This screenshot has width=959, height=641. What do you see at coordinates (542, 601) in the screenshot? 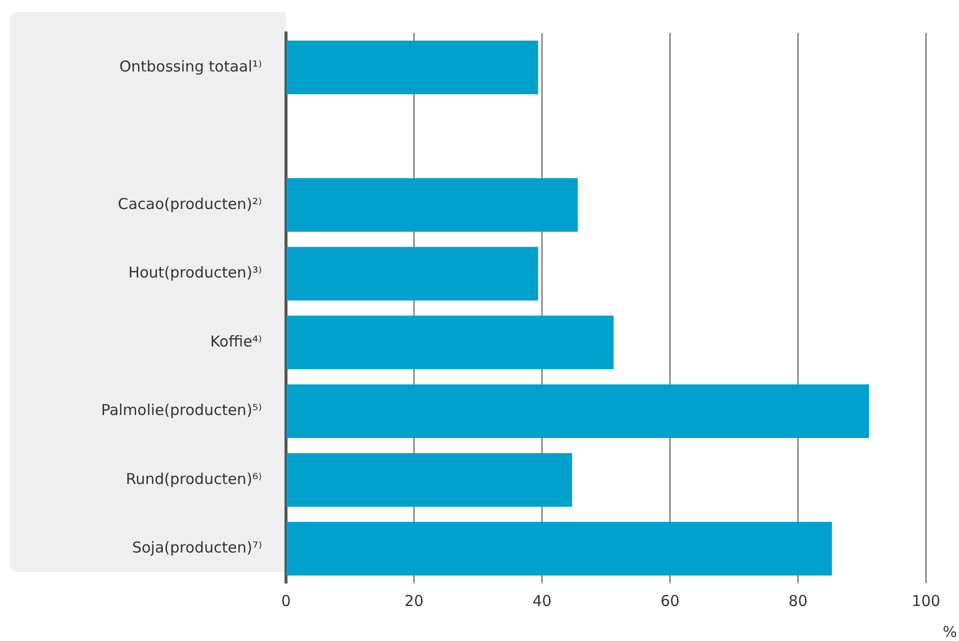
I see `x-tick-label: 40` at bounding box center [542, 601].